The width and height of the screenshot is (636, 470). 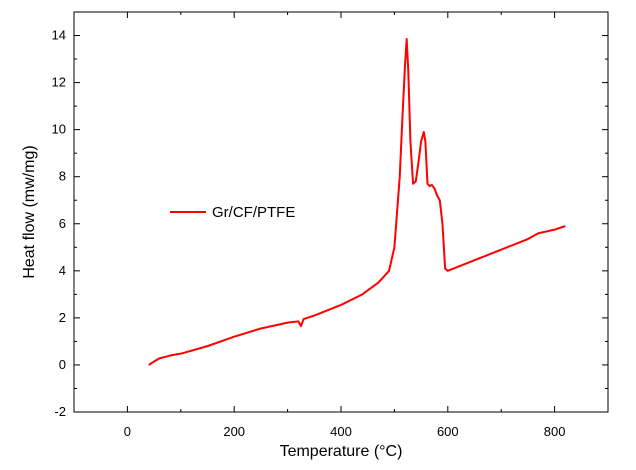 What do you see at coordinates (29, 211) in the screenshot?
I see `y-axis-label: Heat flow (mw/mg)` at bounding box center [29, 211].